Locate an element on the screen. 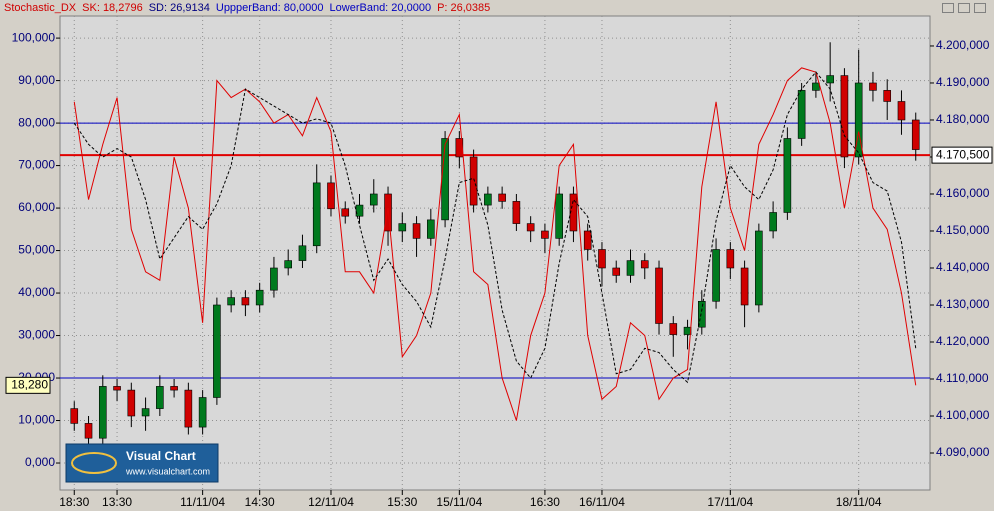 The width and height of the screenshot is (994, 511). y-tick-label: 80,000 is located at coordinates (36, 122).